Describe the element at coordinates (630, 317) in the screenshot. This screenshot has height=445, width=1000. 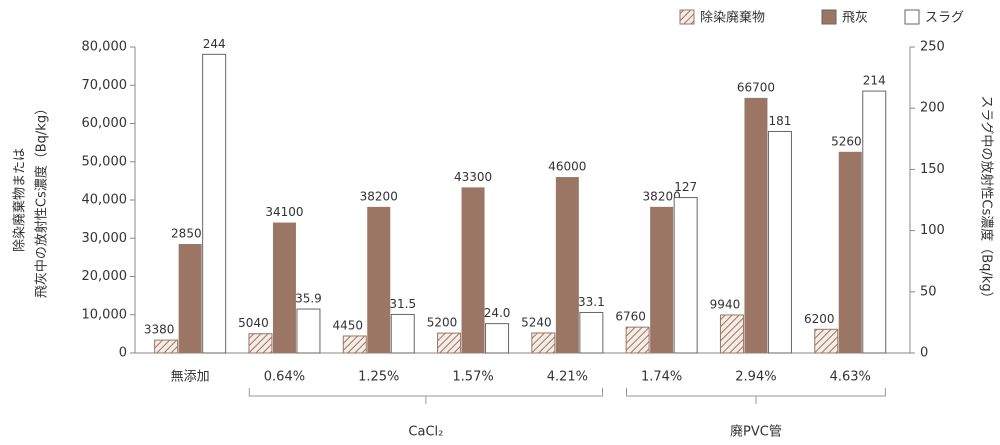
I see `data-label: 6760` at that location.